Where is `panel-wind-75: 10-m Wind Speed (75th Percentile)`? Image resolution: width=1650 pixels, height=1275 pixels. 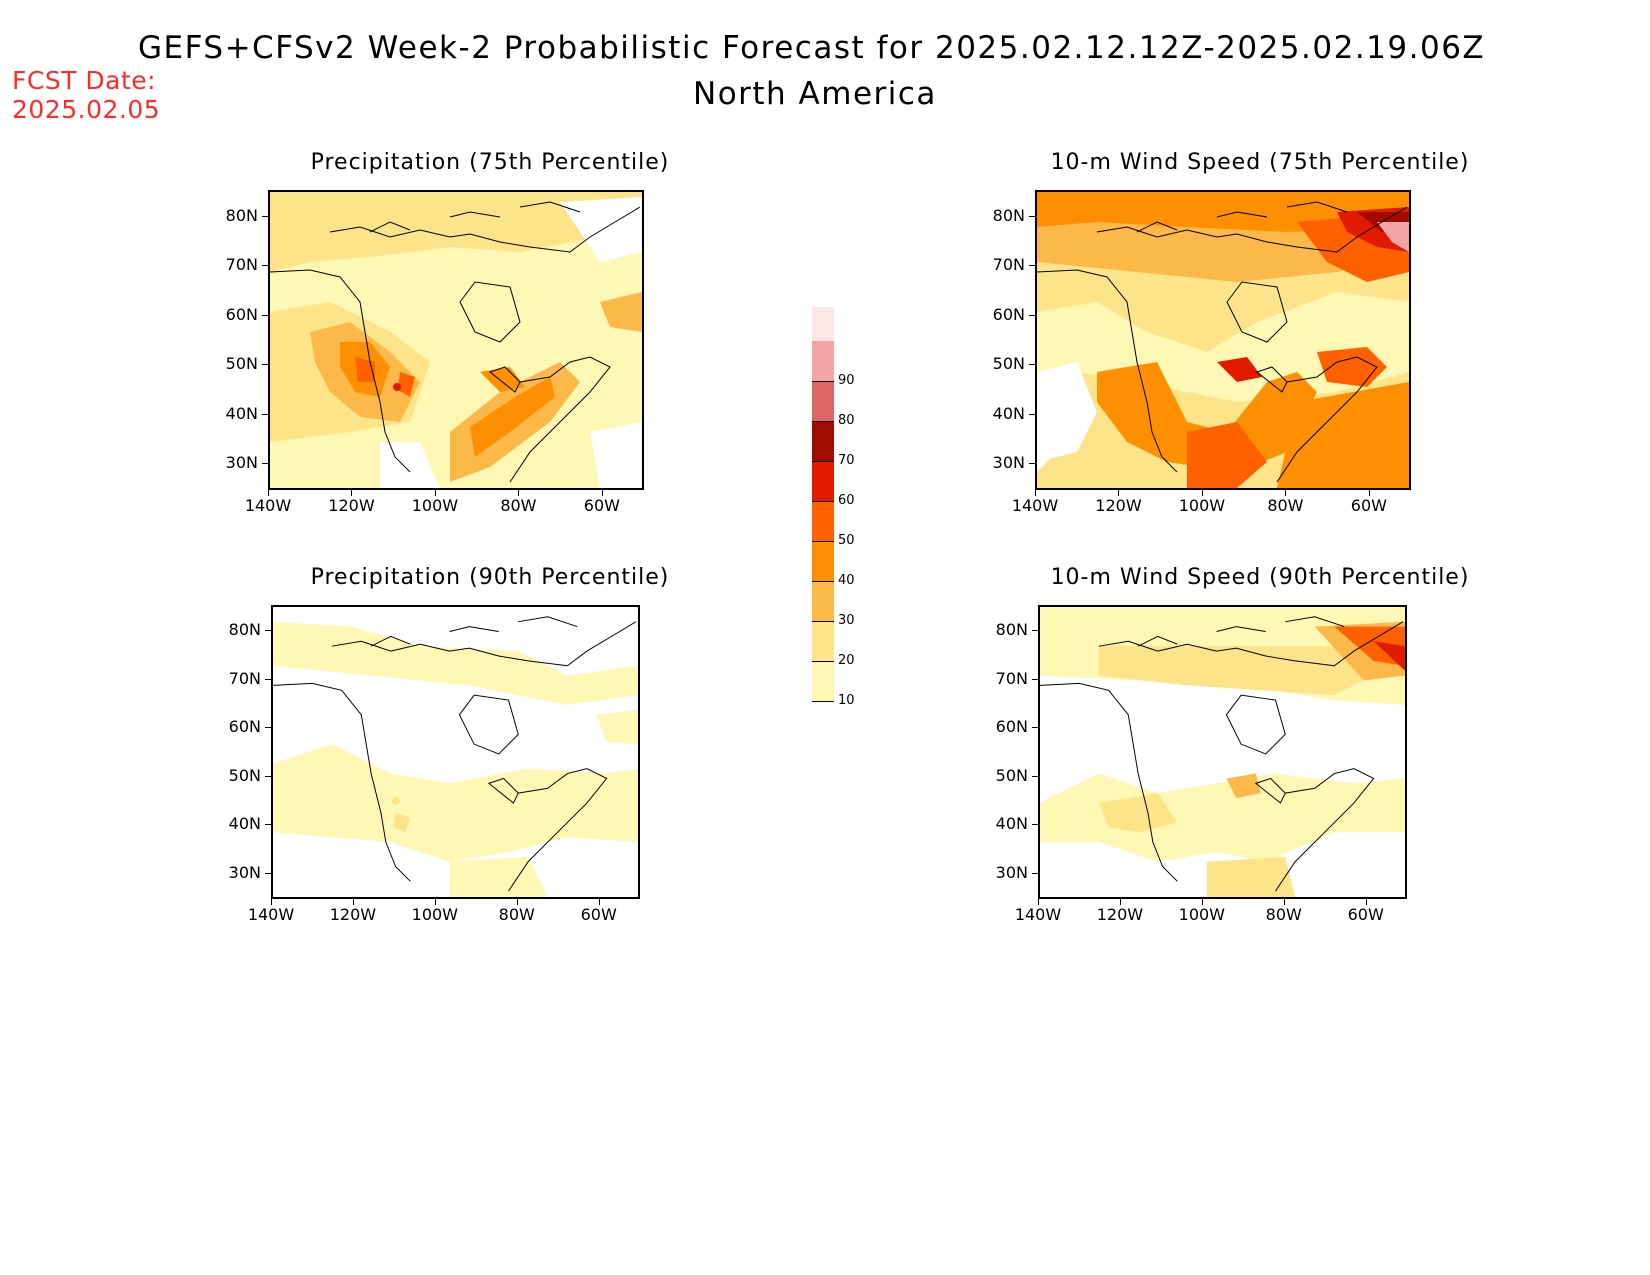 panel-wind-75: 10-m Wind Speed (75th Percentile) is located at coordinates (1260, 360).